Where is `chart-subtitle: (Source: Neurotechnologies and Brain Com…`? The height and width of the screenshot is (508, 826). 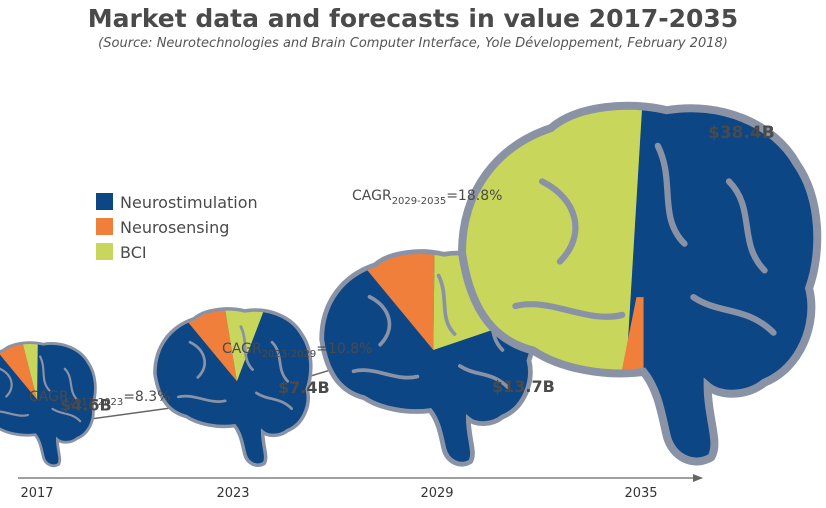
chart-subtitle: (Source: Neurotechnologies and Brain Com… is located at coordinates (413, 43).